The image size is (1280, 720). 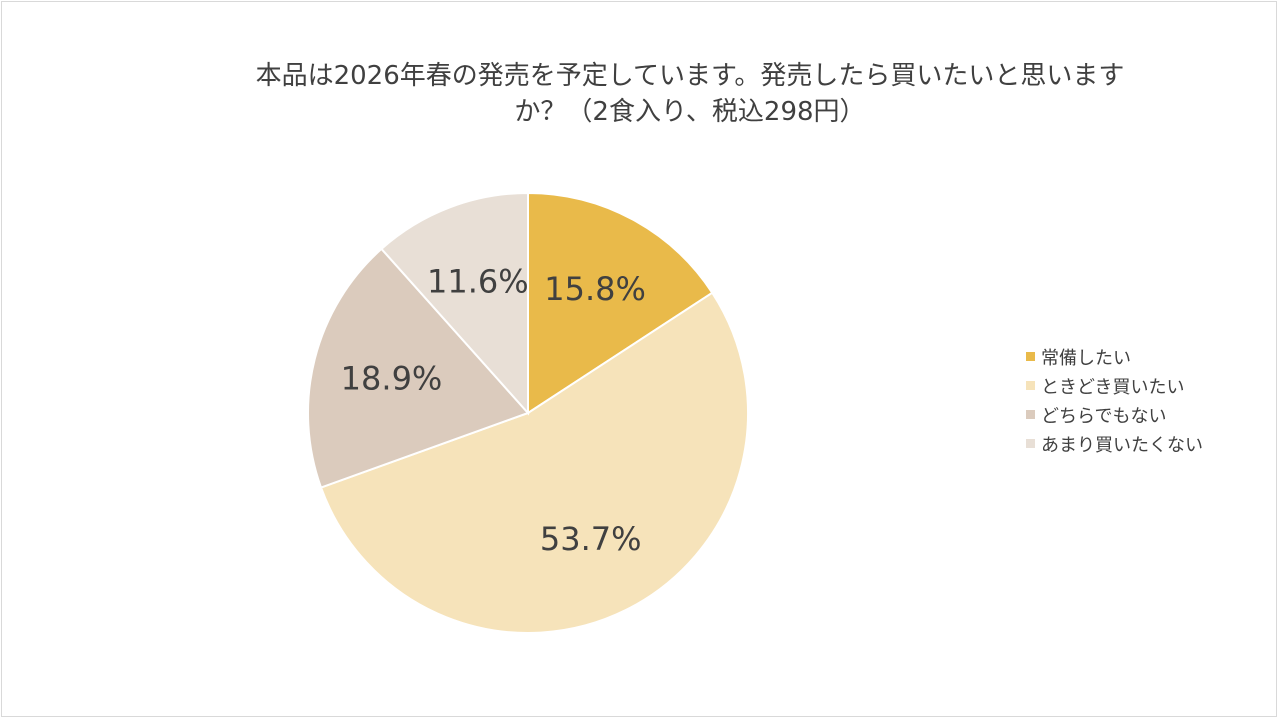 I want to click on legend-item-4: あまり買いたくない, so click(x=1114, y=443).